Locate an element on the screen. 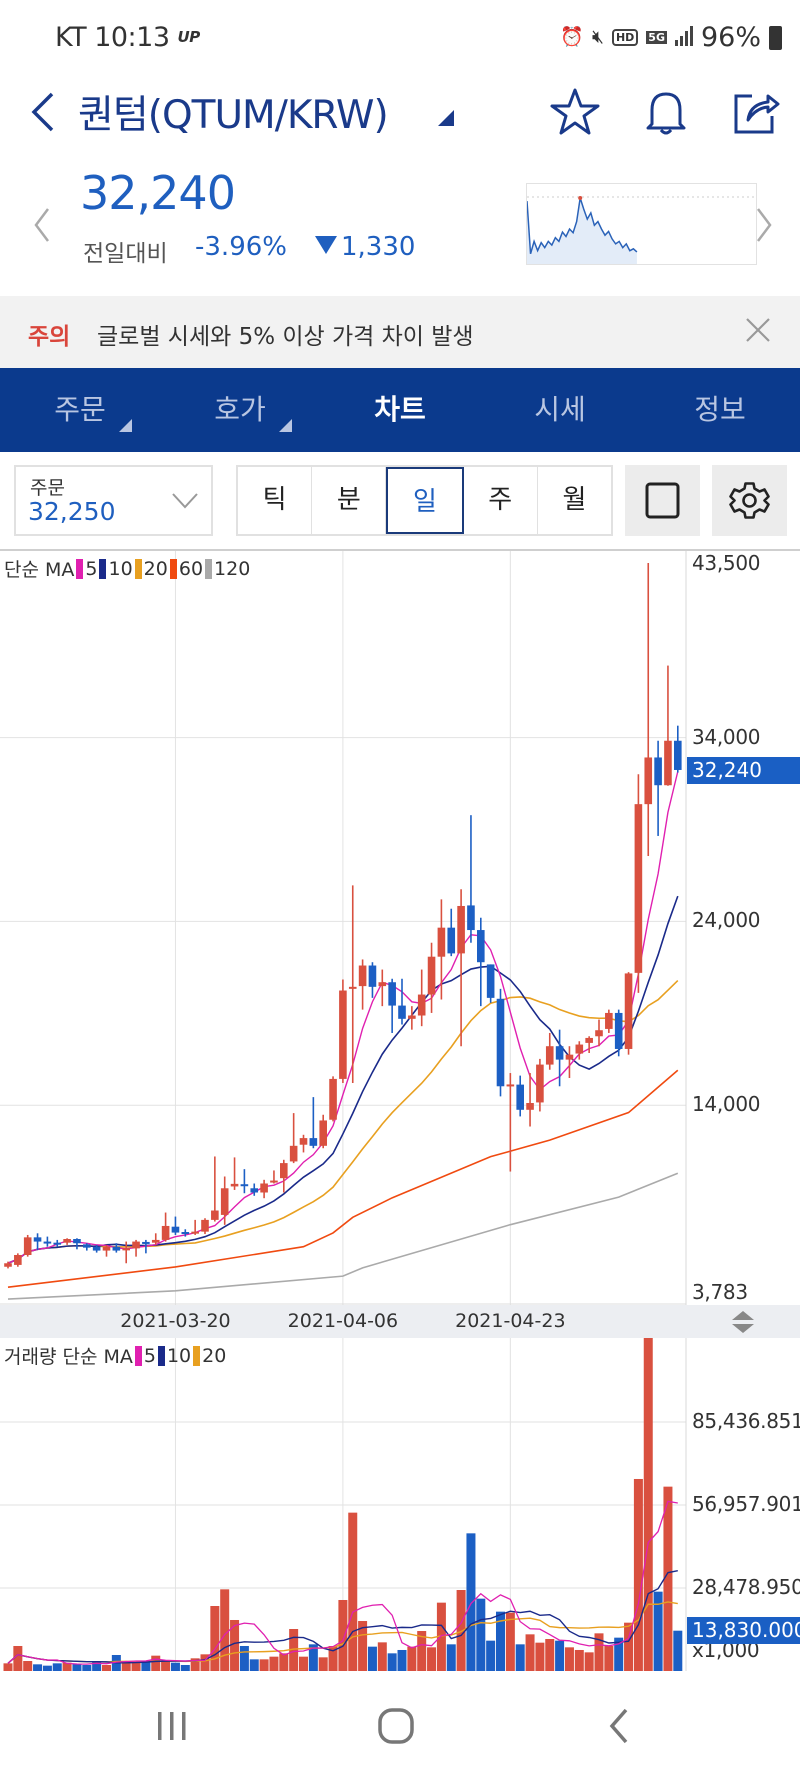  chevron-left-icon is located at coordinates (41, 225).